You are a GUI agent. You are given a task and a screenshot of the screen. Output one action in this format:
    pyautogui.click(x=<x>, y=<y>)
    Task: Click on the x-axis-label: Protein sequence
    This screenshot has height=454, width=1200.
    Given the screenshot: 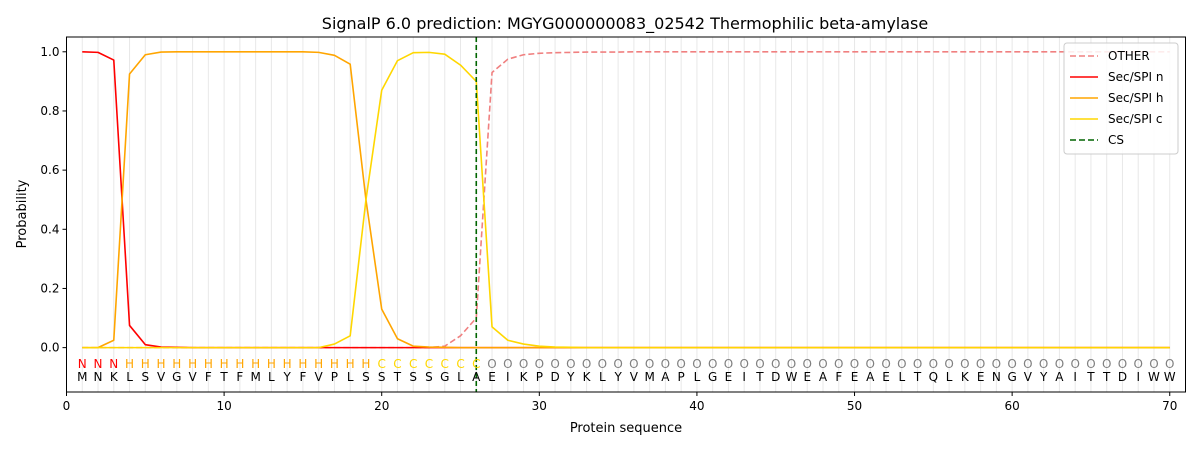 What is the action you would take?
    pyautogui.click(x=626, y=428)
    